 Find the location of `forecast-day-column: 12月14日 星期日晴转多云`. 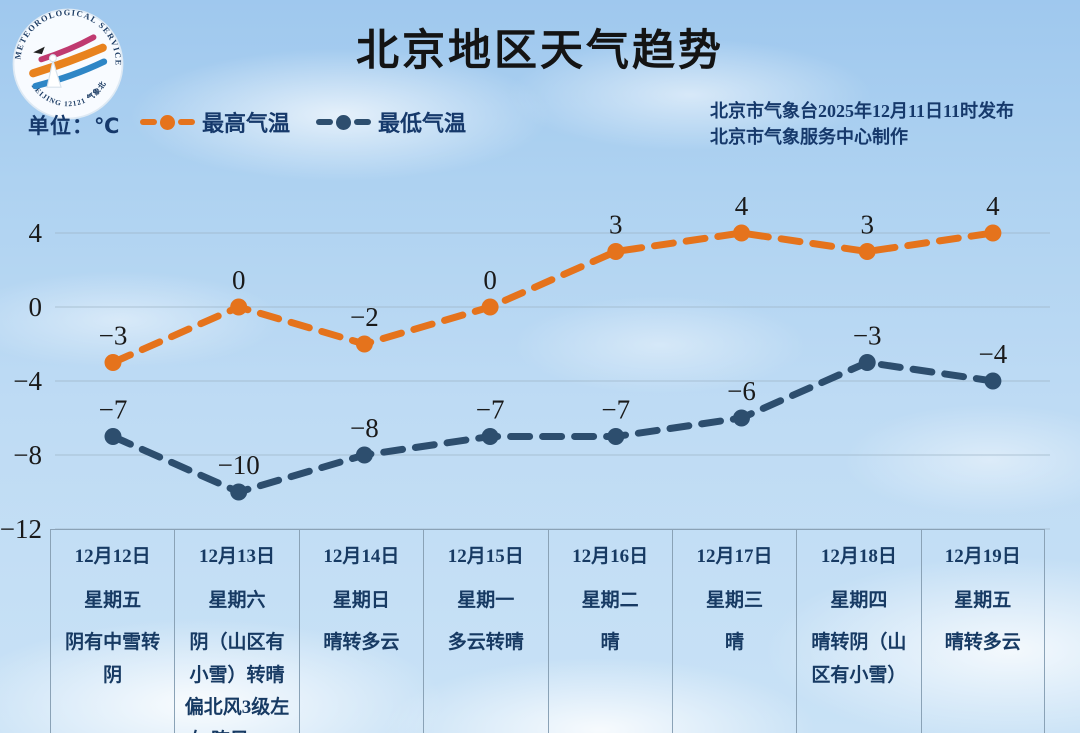

forecast-day-column: 12月14日 星期日晴转多云 is located at coordinates (360, 631).